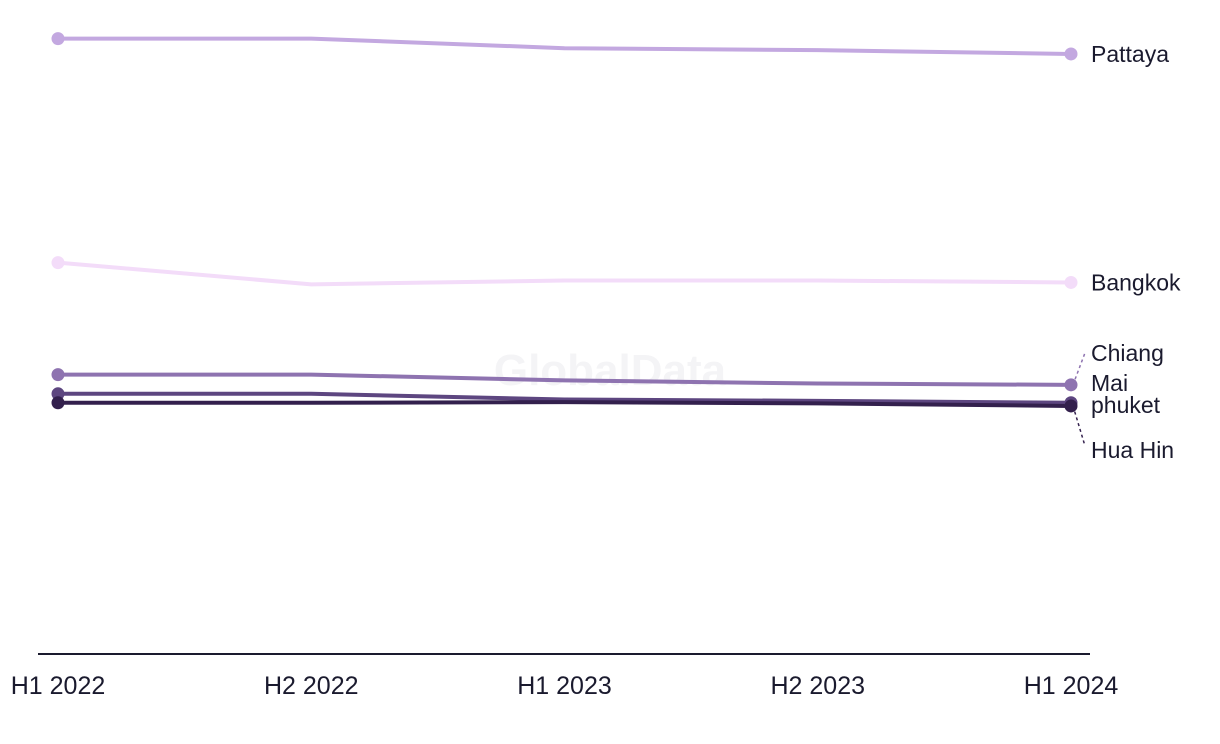 The image size is (1220, 744). I want to click on data-point-hua-hin-start, so click(58, 403).